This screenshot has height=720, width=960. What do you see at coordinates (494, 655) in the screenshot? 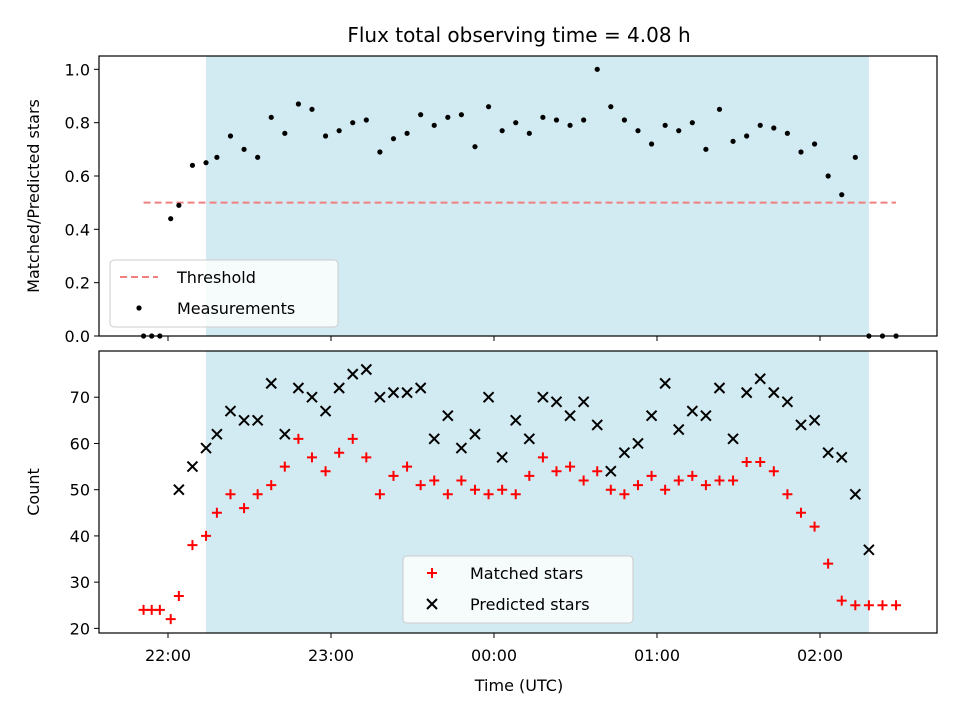
I see `x-tick-label: 00:00` at bounding box center [494, 655].